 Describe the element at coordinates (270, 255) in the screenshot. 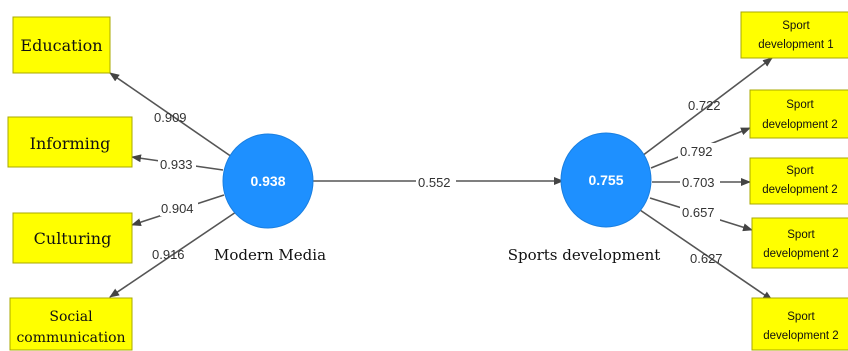

I see `construct-name-label: Modern Media` at that location.